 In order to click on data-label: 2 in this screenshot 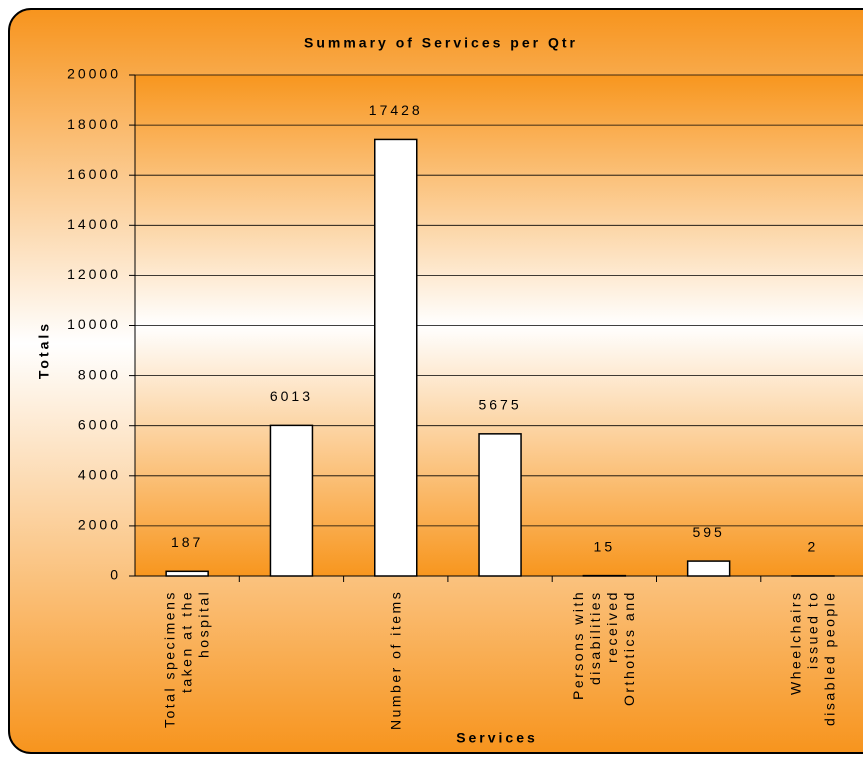, I will do `click(813, 547)`.